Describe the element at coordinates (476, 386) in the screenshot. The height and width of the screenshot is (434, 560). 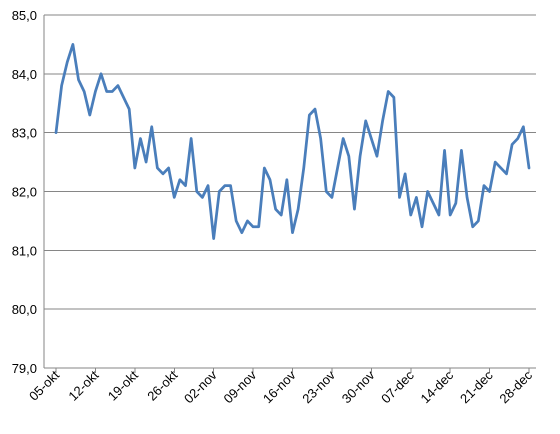
I see `x-tick-label: 21-dec` at that location.